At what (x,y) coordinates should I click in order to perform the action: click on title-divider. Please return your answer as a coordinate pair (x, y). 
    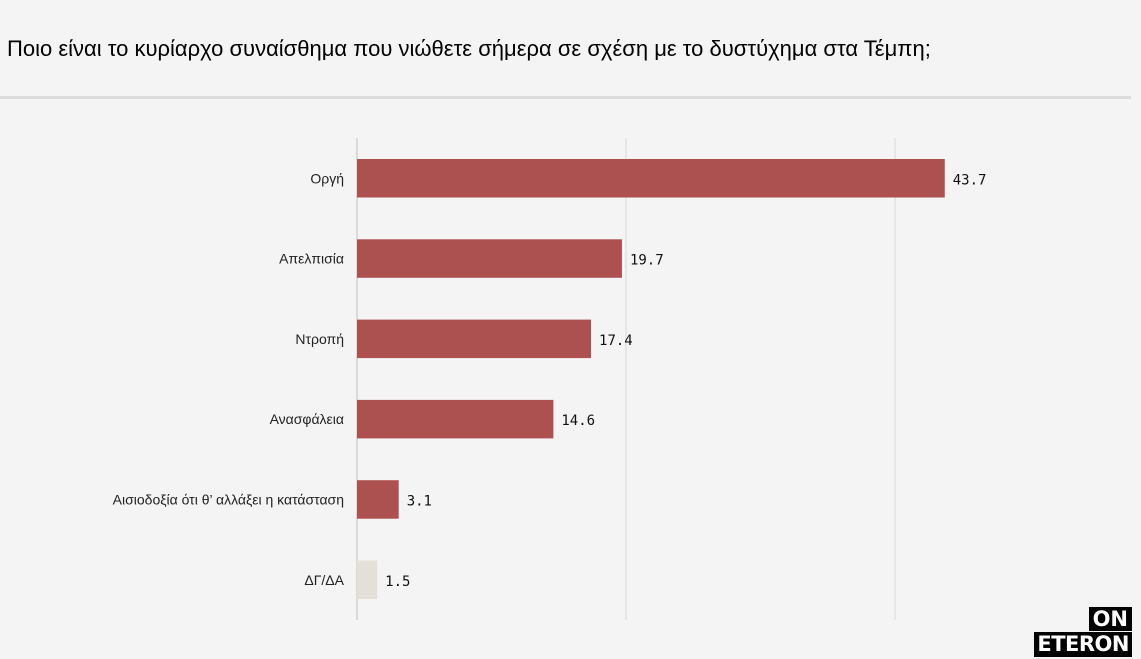
    Looking at the image, I should click on (565, 97).